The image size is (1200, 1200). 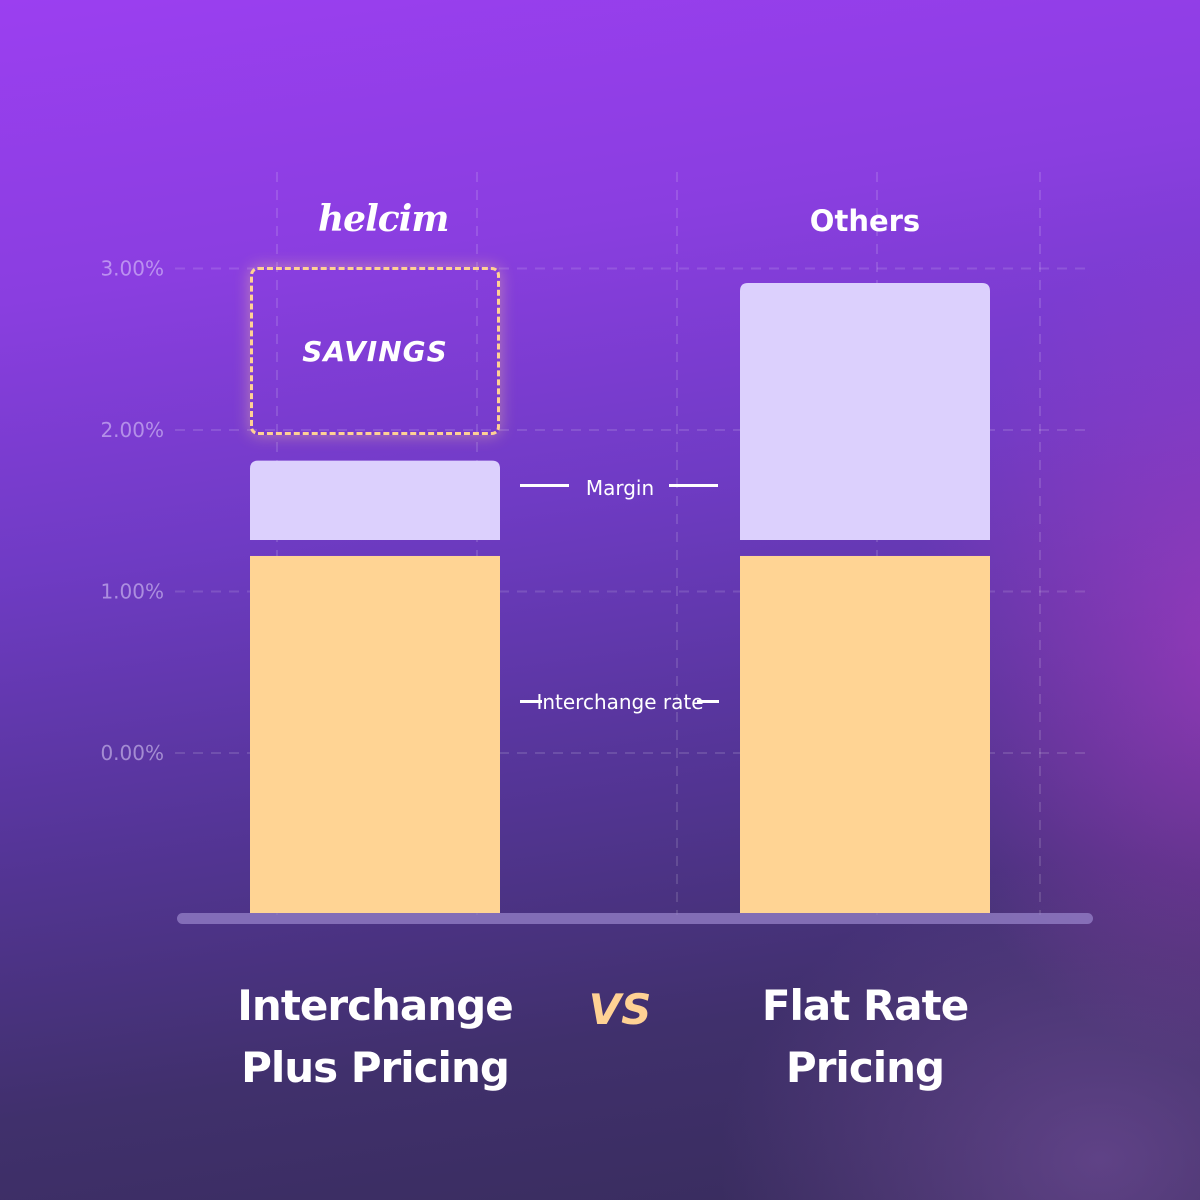 I want to click on margin-line-right, so click(x=693, y=485).